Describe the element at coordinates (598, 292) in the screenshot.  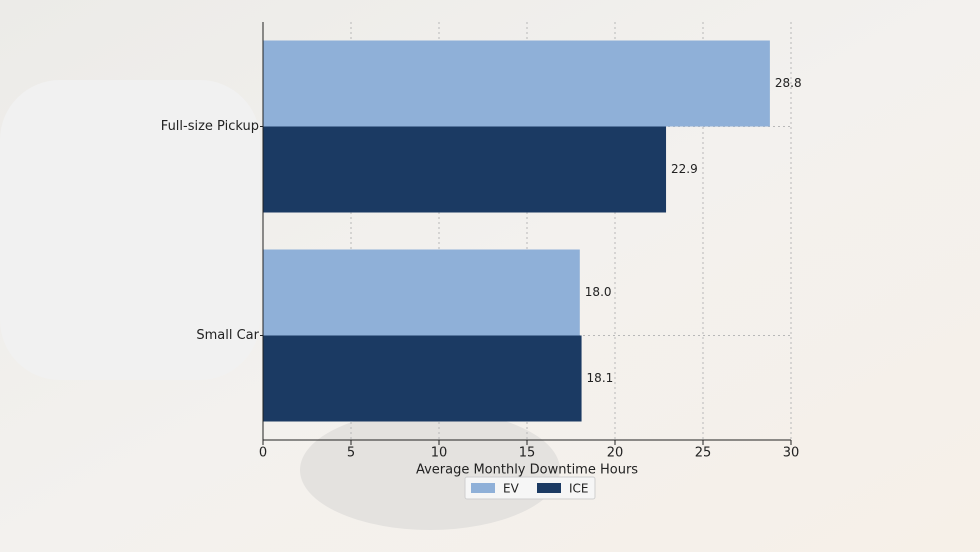
I see `data-label: 18.0` at that location.